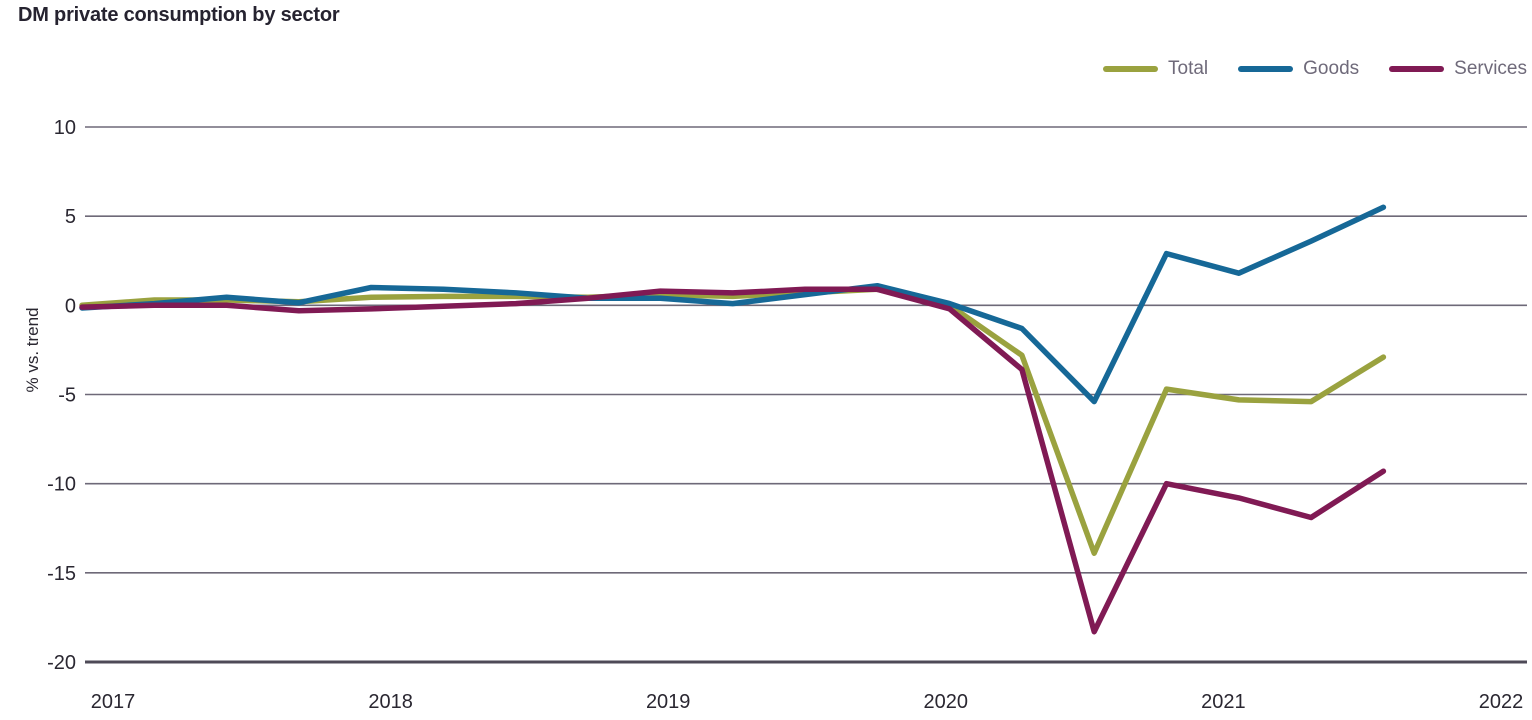 This screenshot has width=1532, height=720. What do you see at coordinates (668, 702) in the screenshot?
I see `x-tick-label: 2019` at bounding box center [668, 702].